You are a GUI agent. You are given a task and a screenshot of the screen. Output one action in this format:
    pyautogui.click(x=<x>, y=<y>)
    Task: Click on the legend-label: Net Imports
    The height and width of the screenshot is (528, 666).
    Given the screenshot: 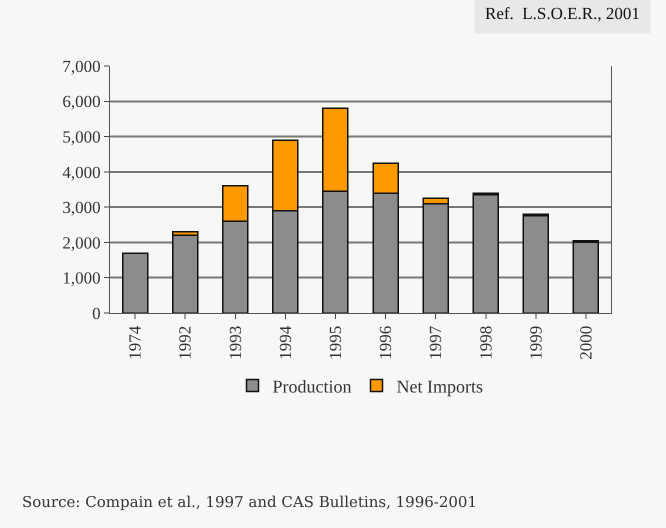 What is the action you would take?
    pyautogui.click(x=439, y=386)
    